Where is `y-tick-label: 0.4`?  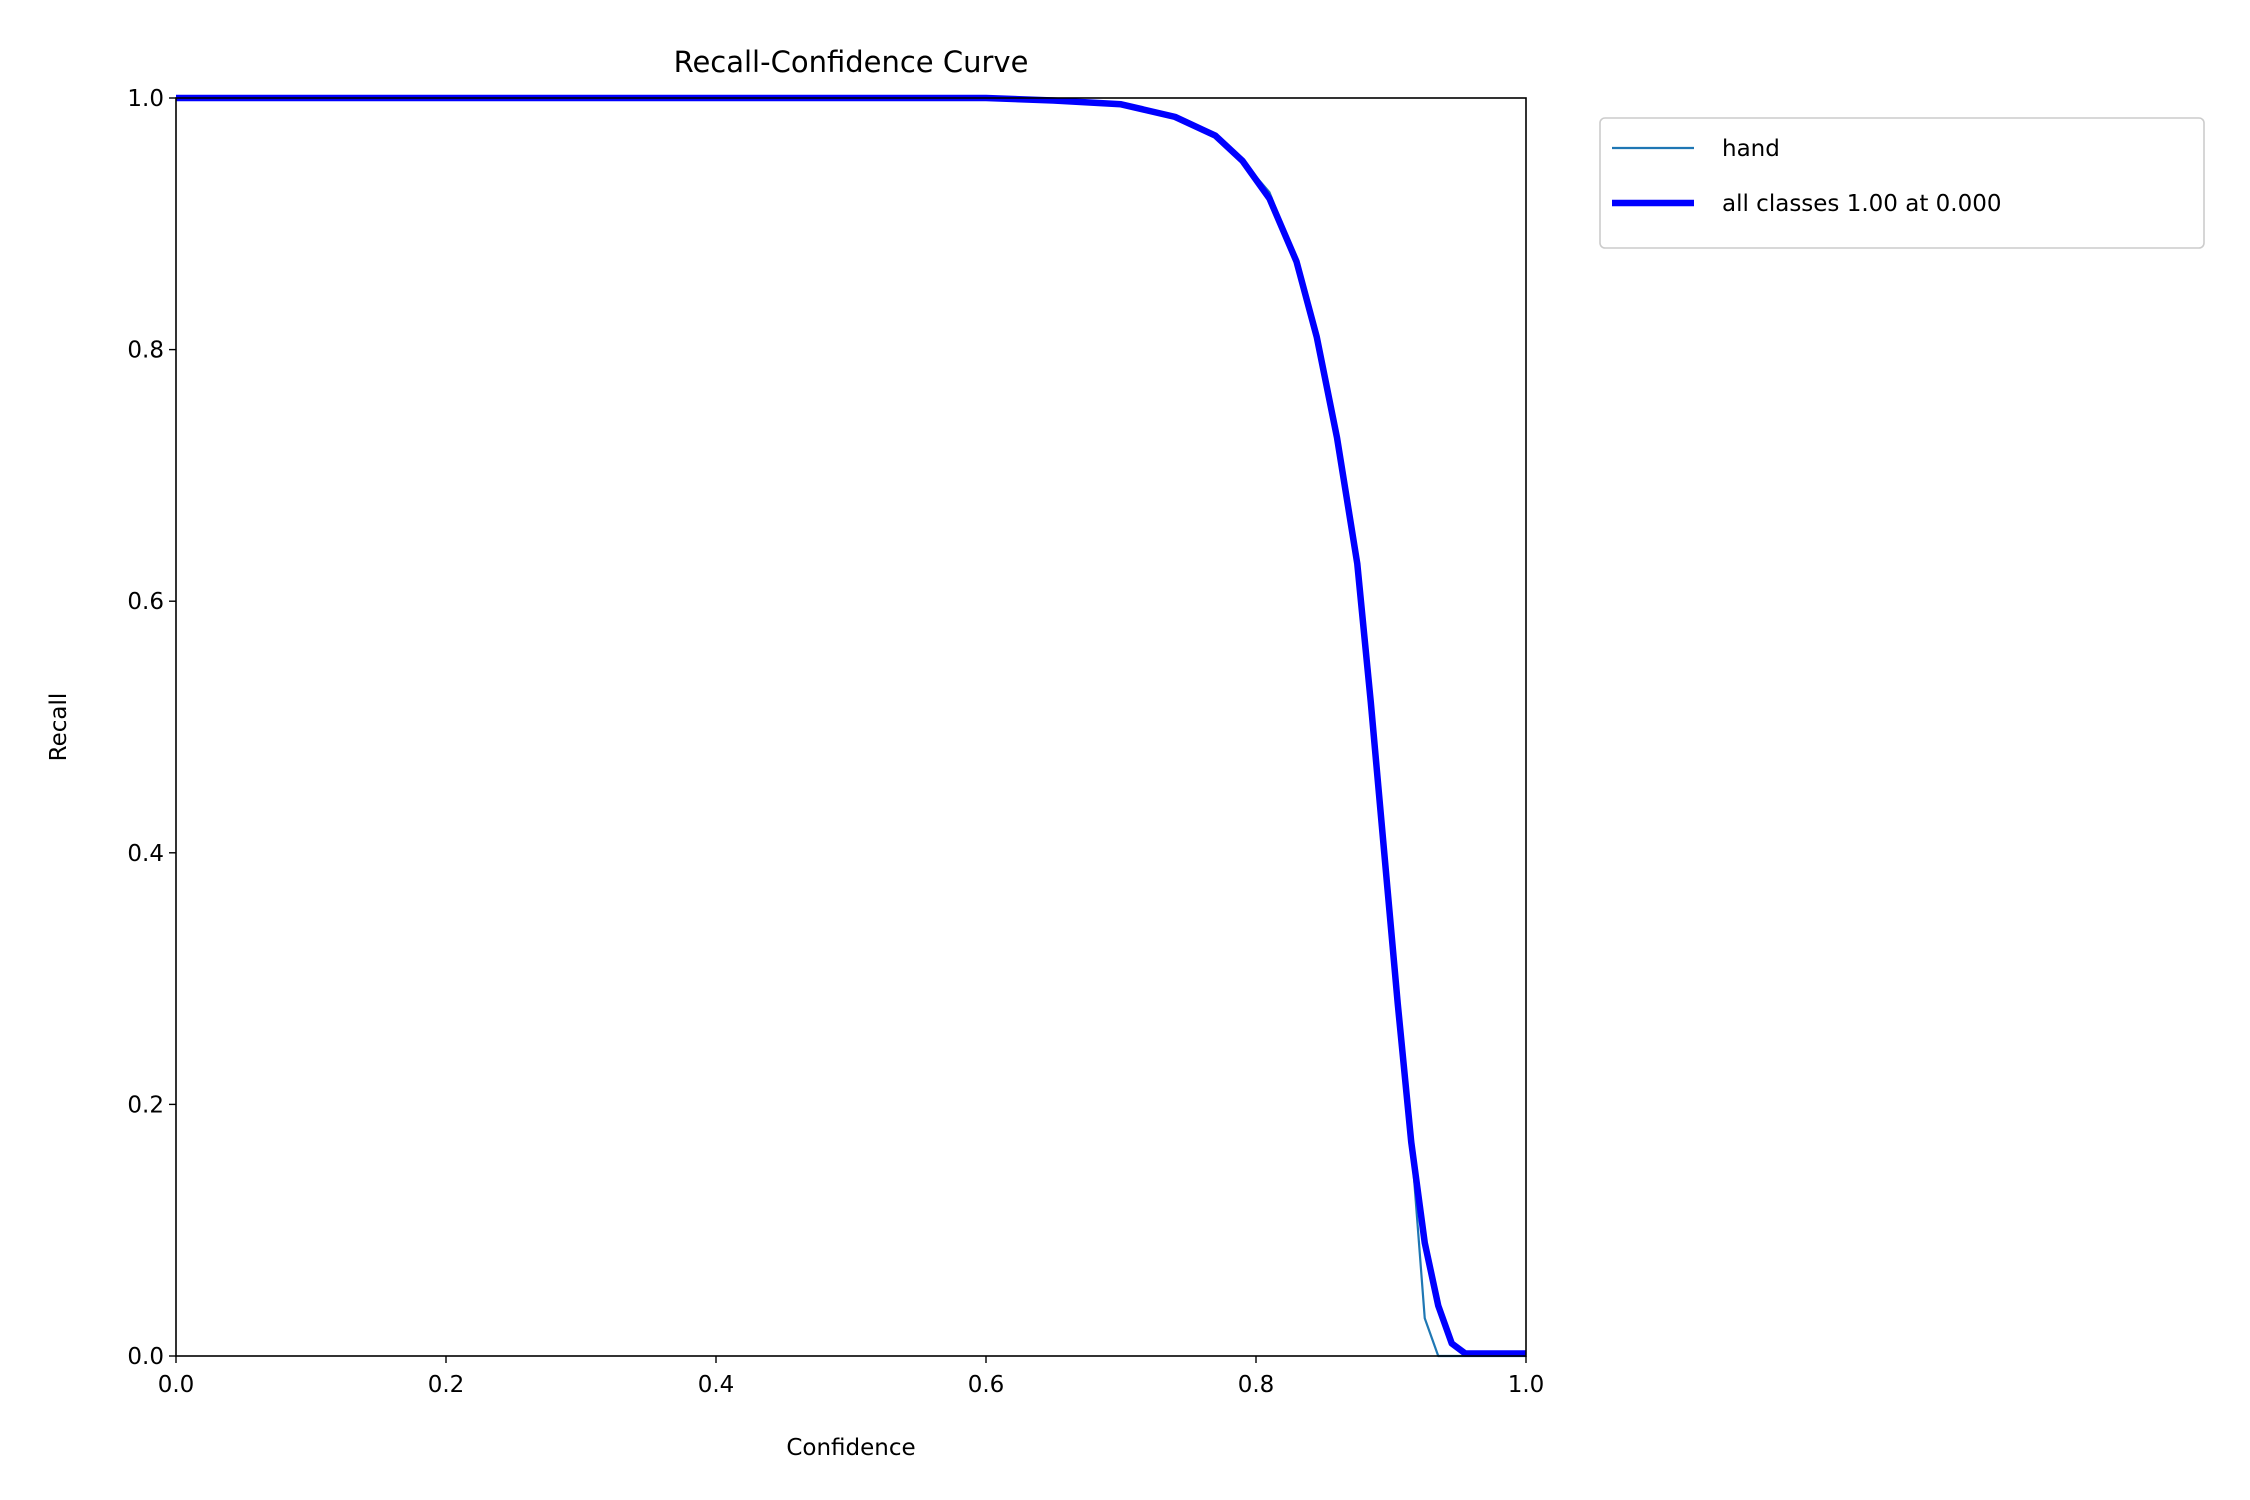 y-tick-label: 0.4 is located at coordinates (145, 854).